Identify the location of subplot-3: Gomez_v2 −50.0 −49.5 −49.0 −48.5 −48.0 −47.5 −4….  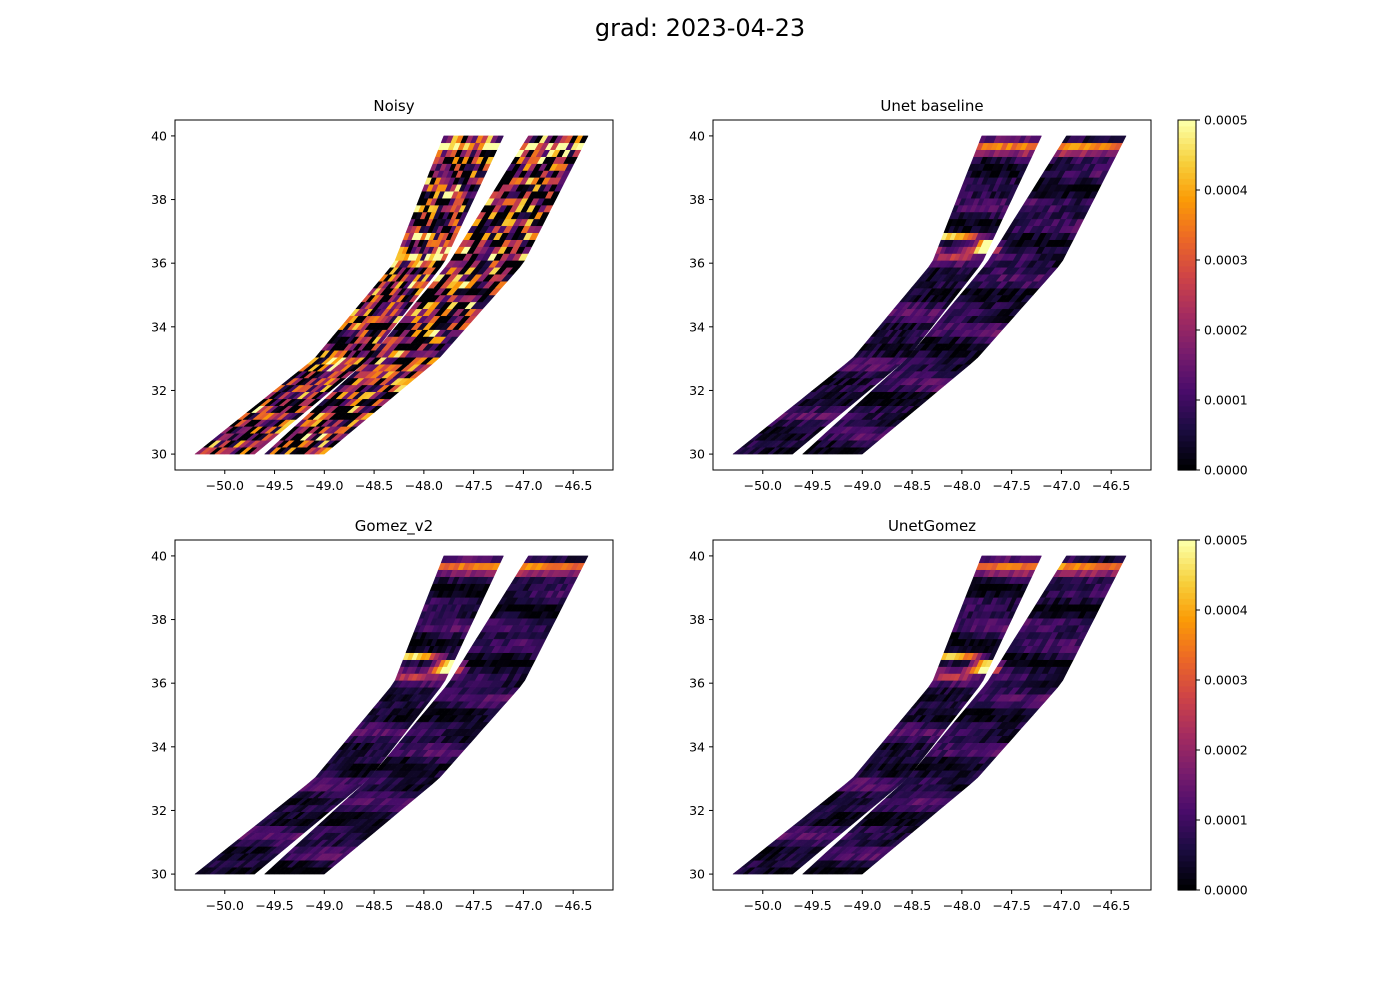
(382, 715).